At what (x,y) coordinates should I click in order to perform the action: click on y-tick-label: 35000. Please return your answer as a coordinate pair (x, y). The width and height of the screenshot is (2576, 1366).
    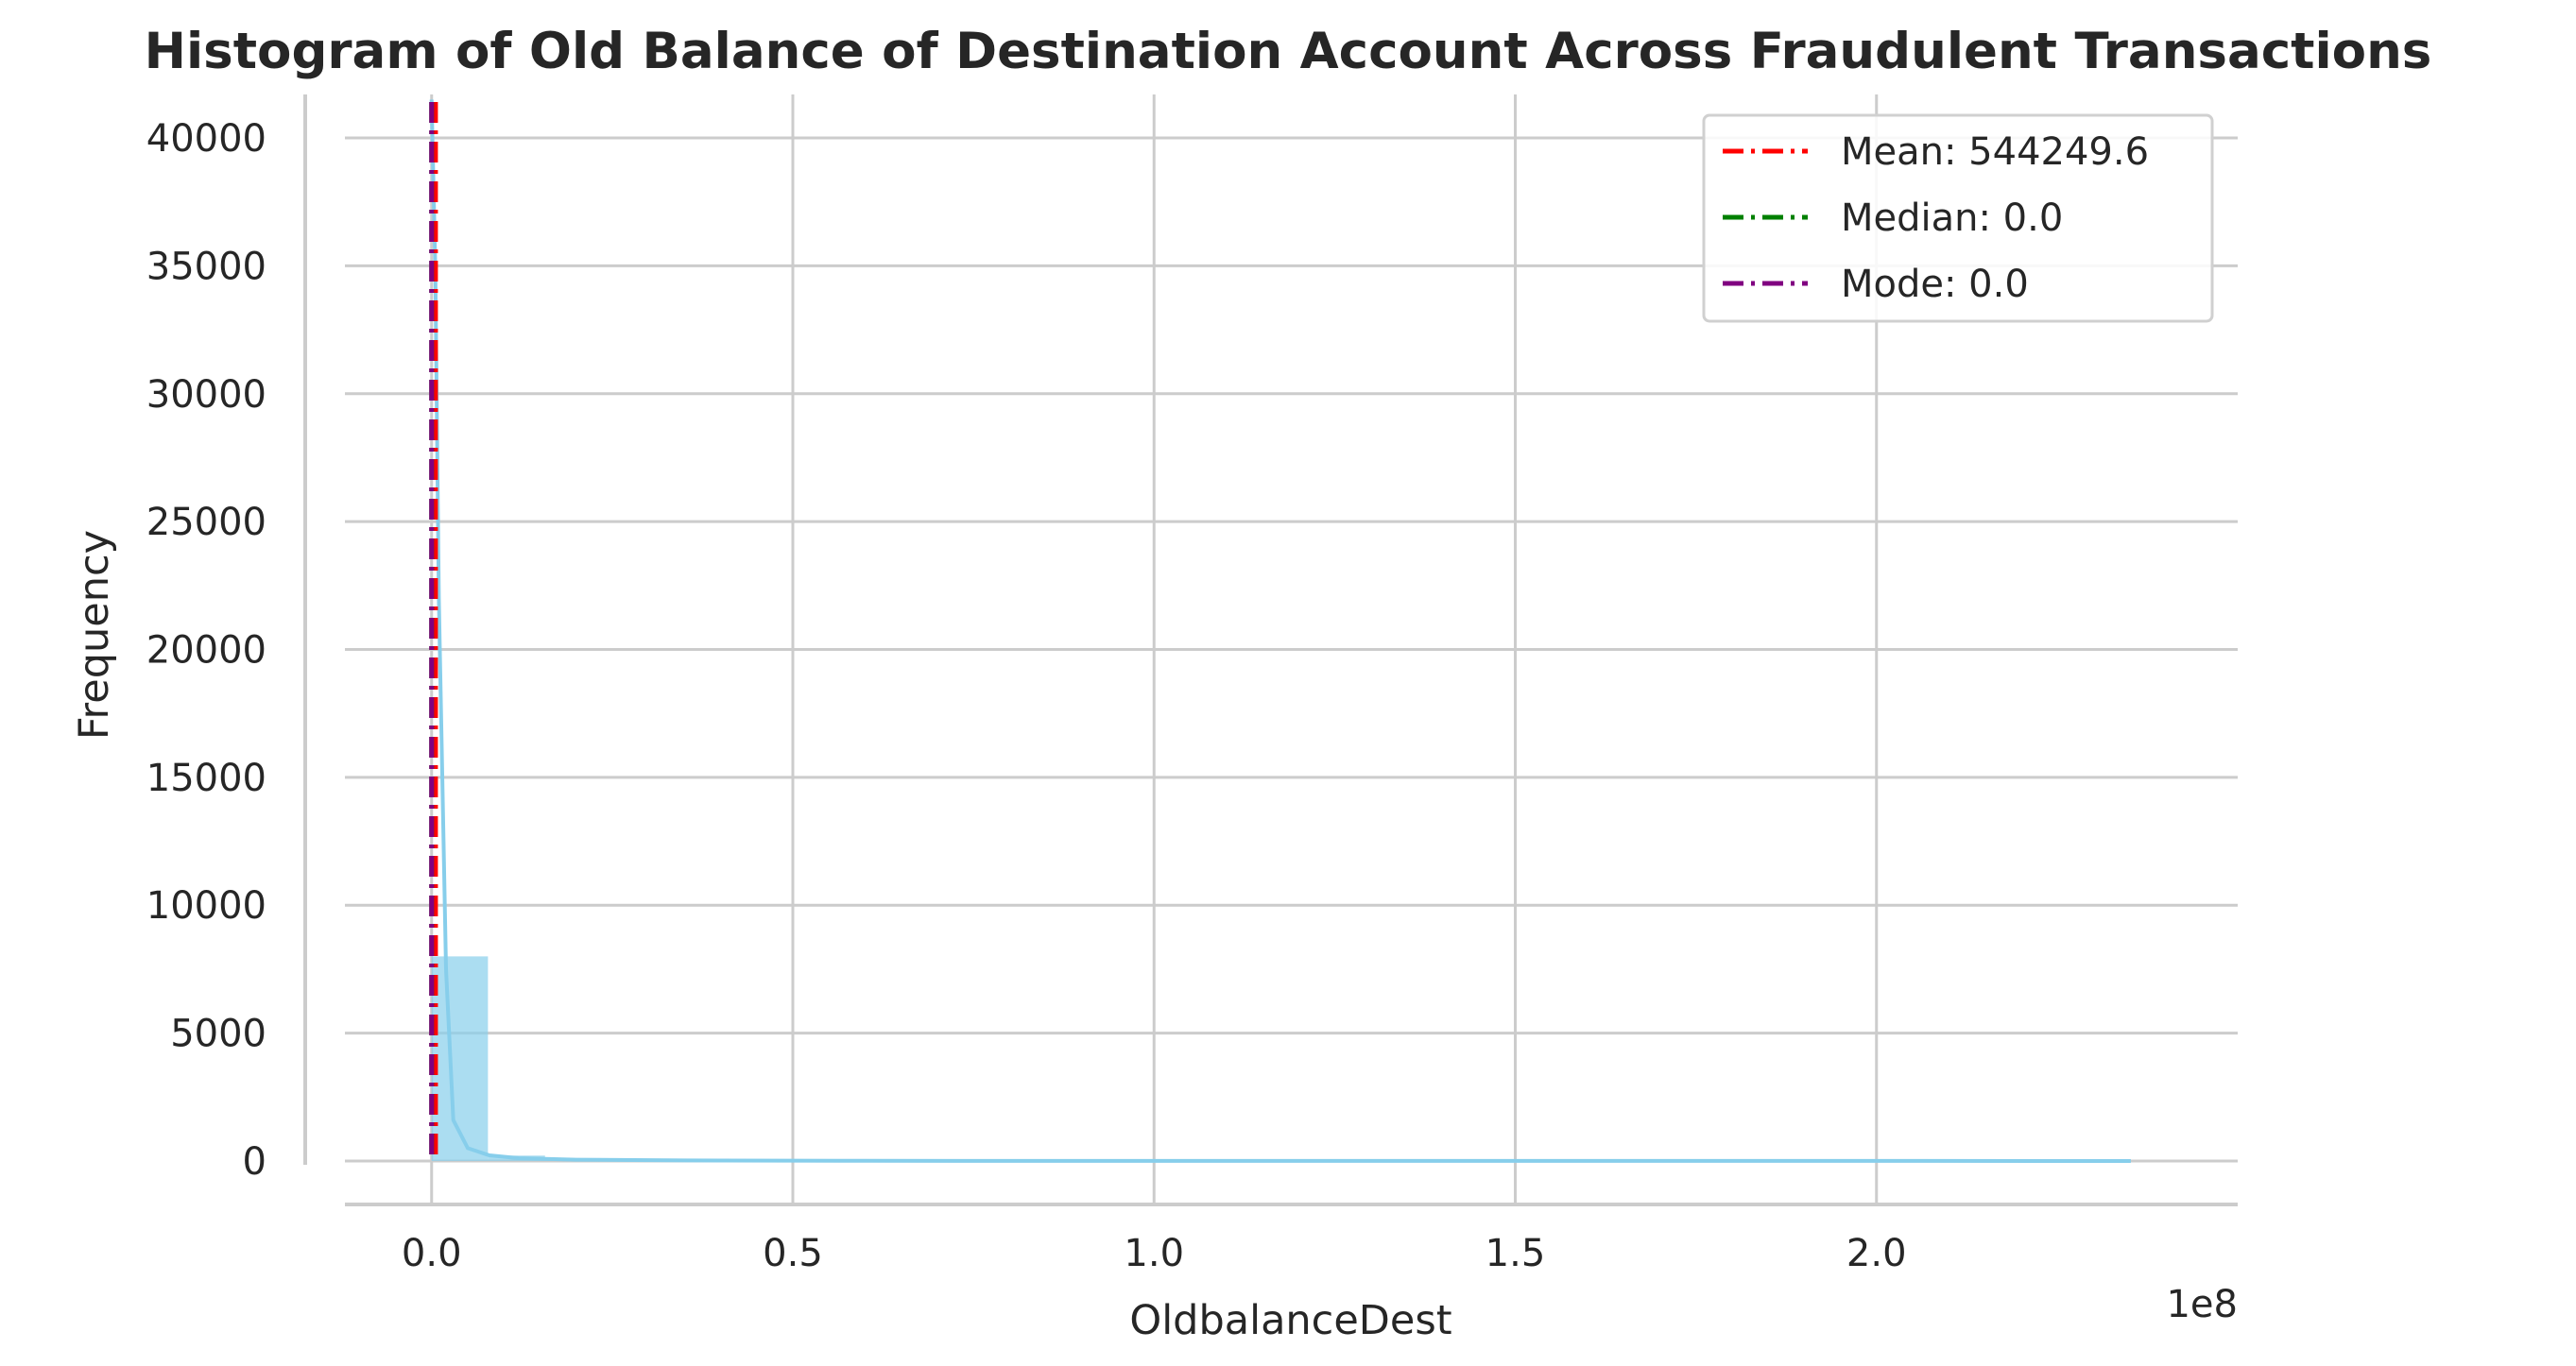
    Looking at the image, I should click on (206, 266).